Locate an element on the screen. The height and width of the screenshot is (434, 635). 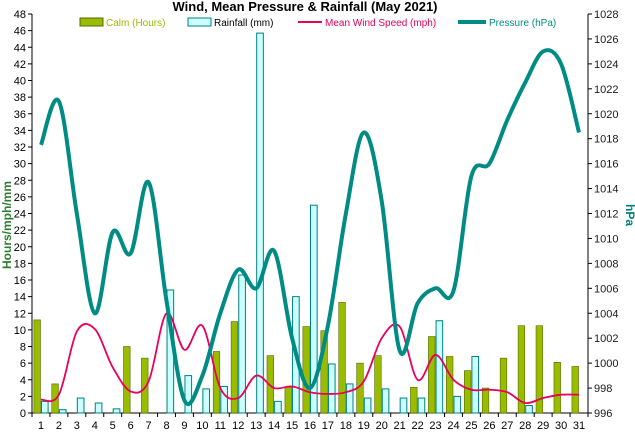
y-axis-title: Hours/mph/mm is located at coordinates (7, 225).